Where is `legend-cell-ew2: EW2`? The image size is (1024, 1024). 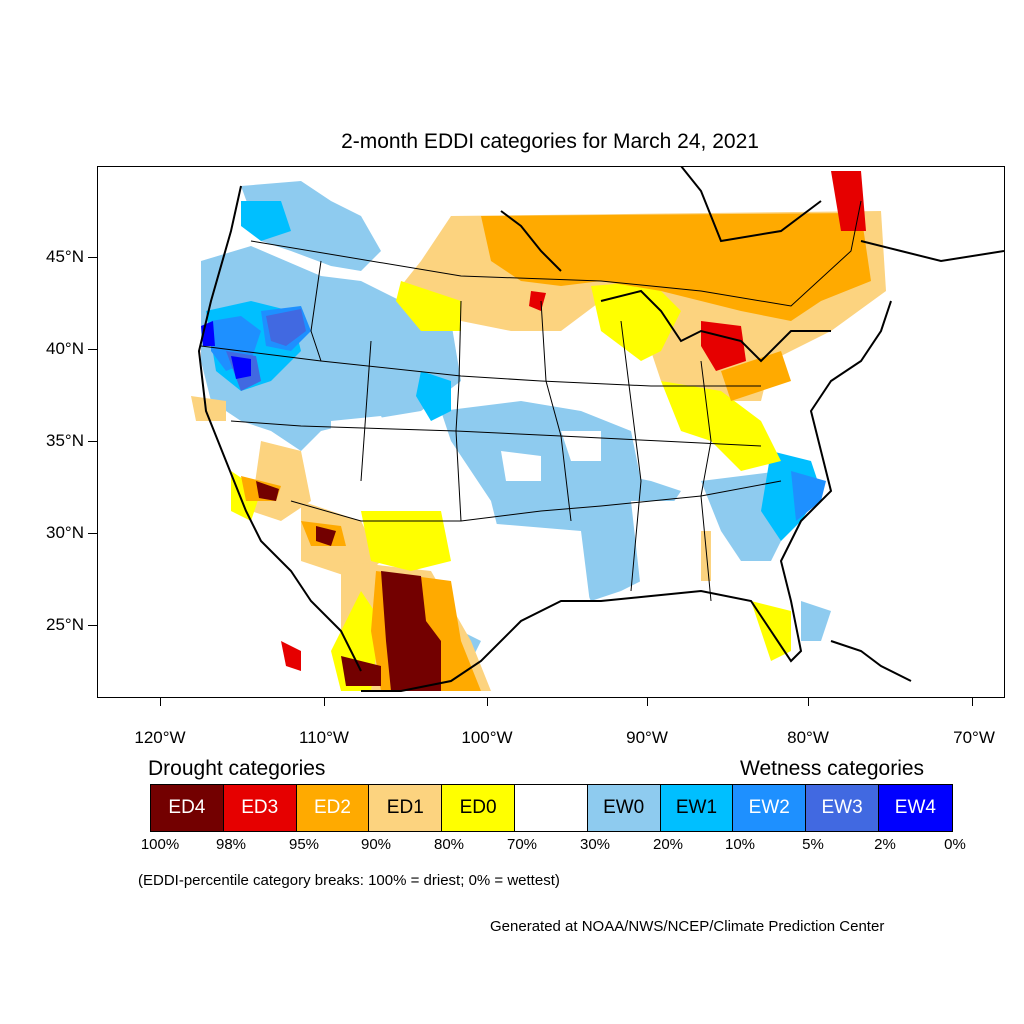
legend-cell-ew2: EW2 is located at coordinates (770, 808).